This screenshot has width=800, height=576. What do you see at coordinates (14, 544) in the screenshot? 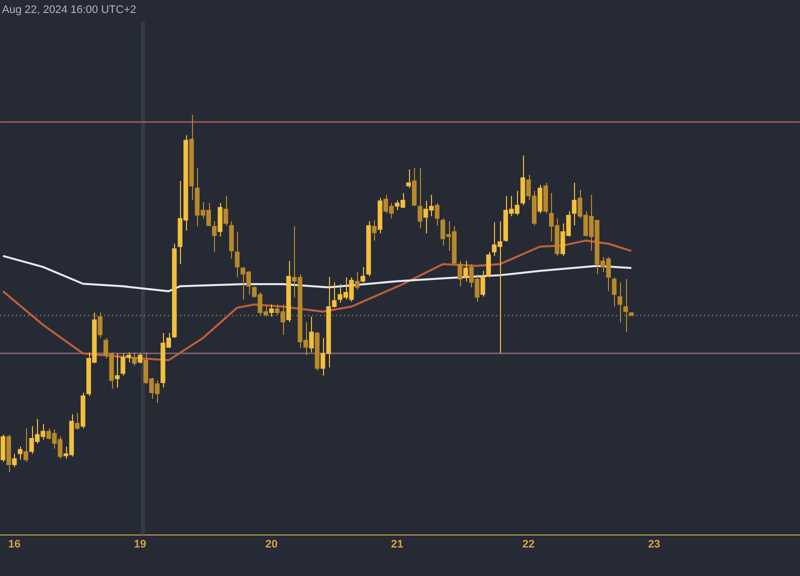
I see `x-tick-label: 16` at bounding box center [14, 544].